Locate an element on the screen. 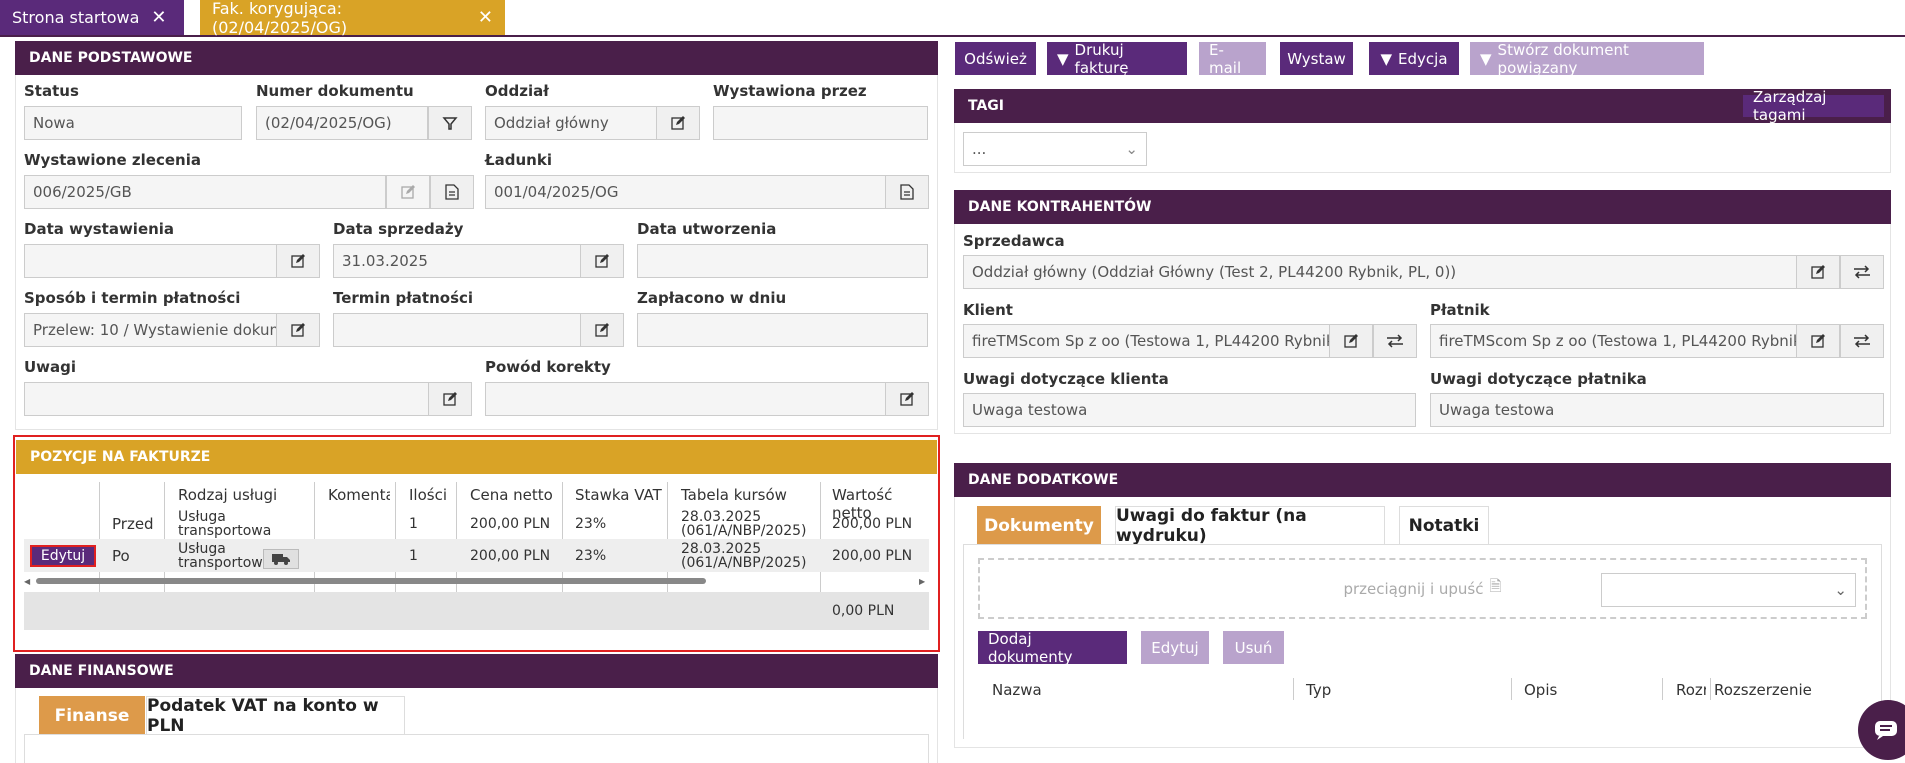  totals-row: 0,00 PLN is located at coordinates (476, 611).